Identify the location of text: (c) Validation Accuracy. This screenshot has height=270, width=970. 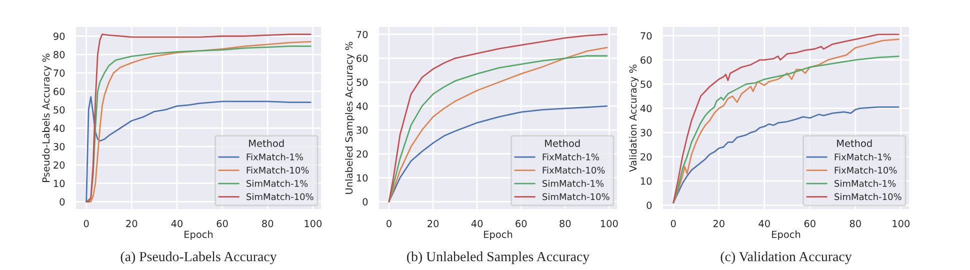
(786, 258).